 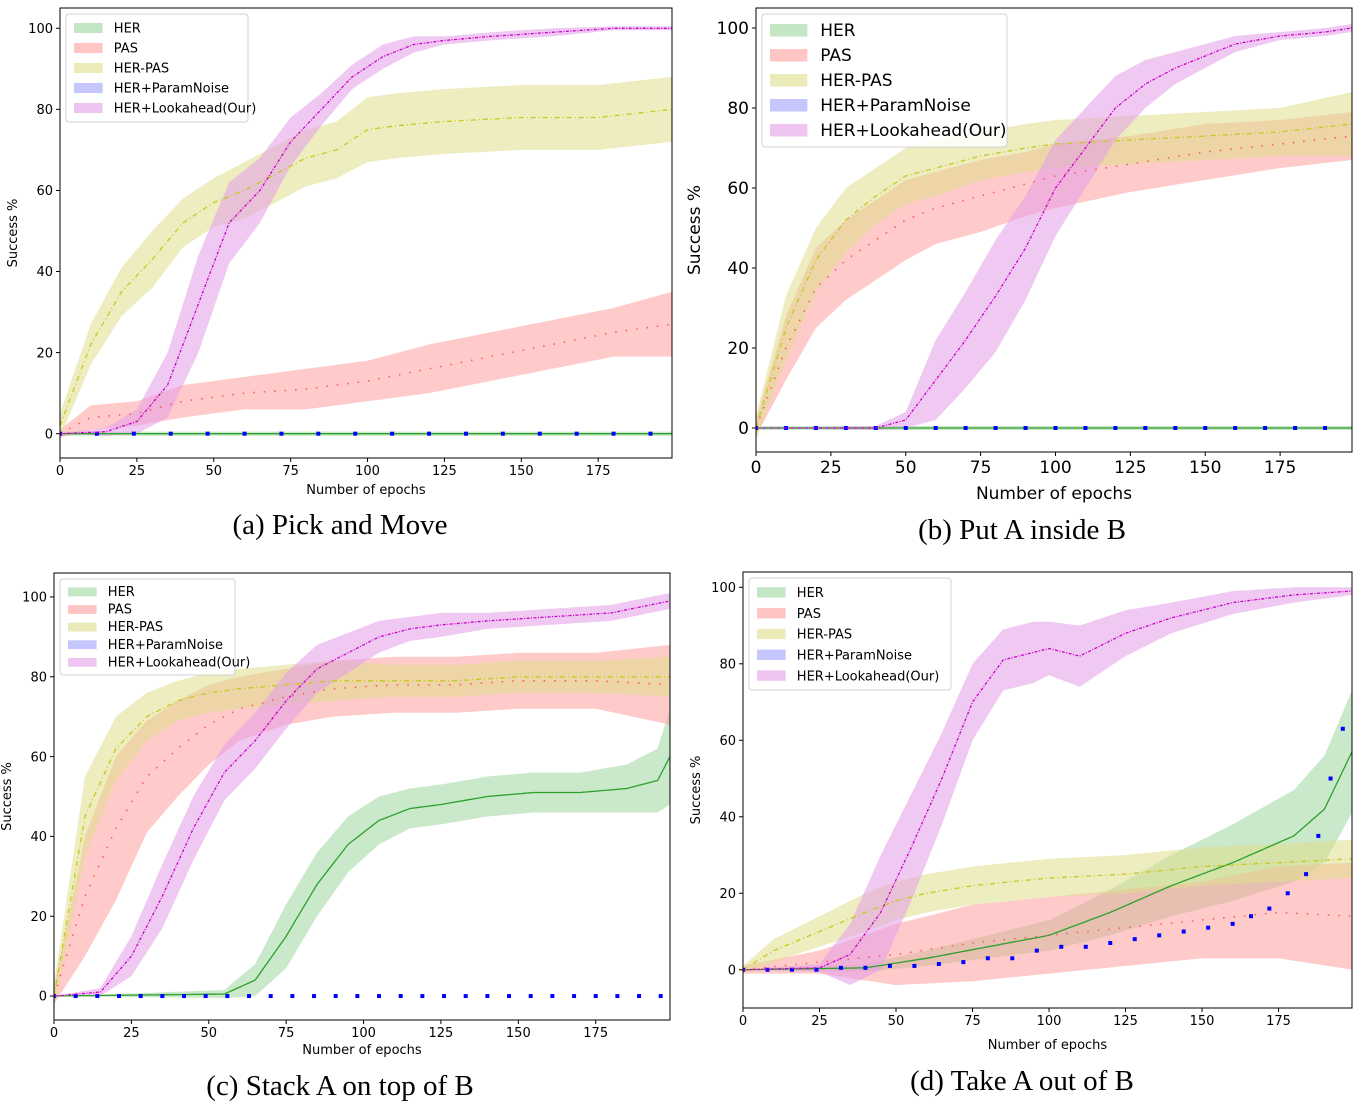 I want to click on y-tick-label: 80, so click(x=727, y=664).